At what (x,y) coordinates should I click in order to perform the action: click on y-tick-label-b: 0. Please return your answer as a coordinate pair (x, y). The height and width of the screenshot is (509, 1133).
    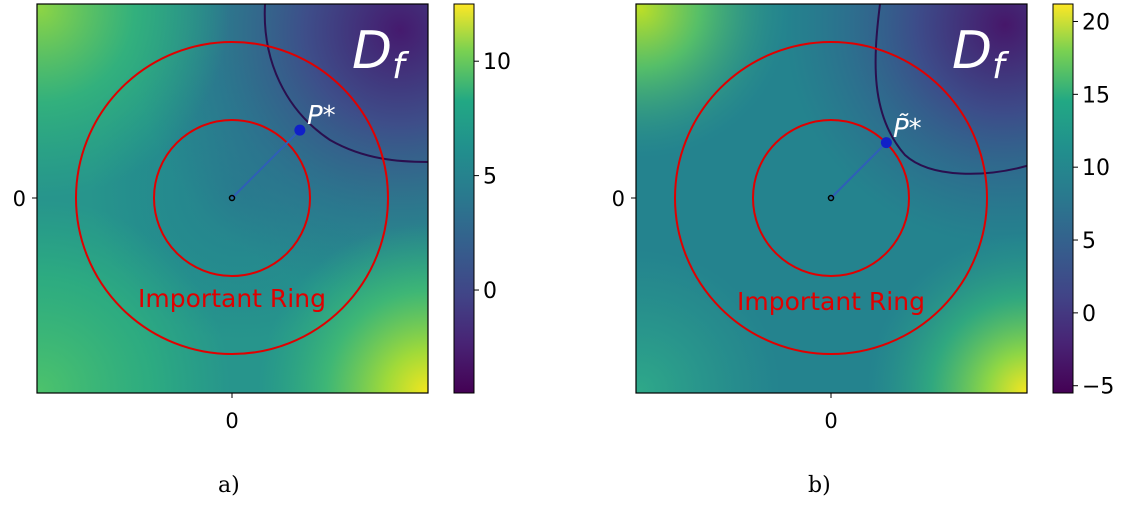
    Looking at the image, I should click on (618, 199).